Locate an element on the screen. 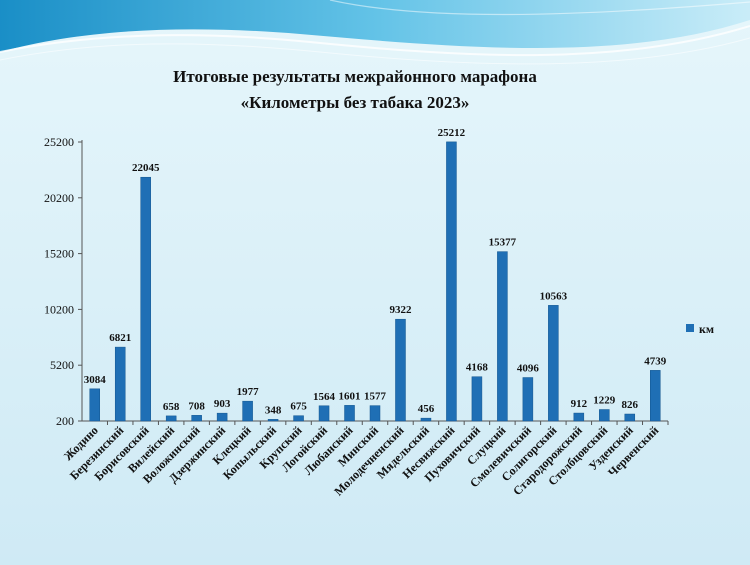 This screenshot has height=565, width=750. data-label: 25212 is located at coordinates (452, 133).